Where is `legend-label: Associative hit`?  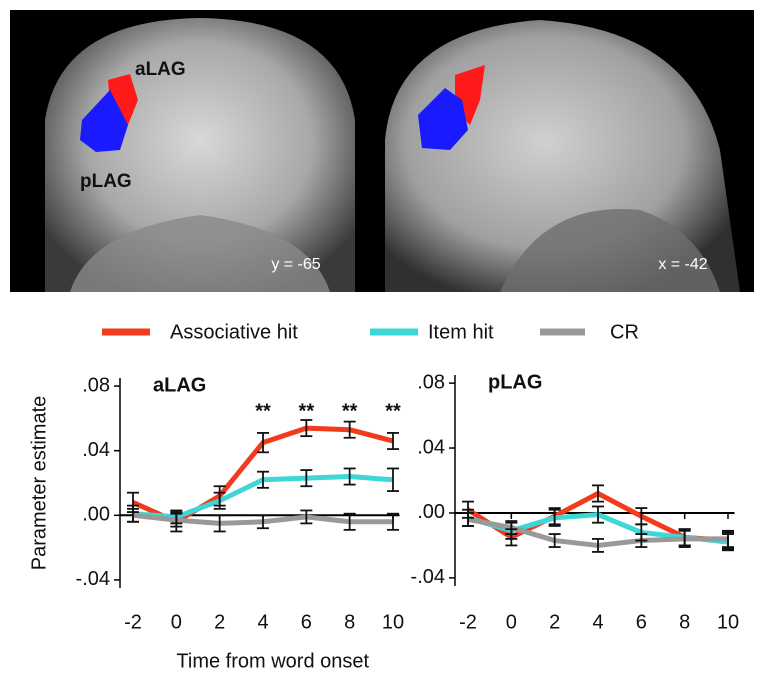 legend-label: Associative hit is located at coordinates (234, 332).